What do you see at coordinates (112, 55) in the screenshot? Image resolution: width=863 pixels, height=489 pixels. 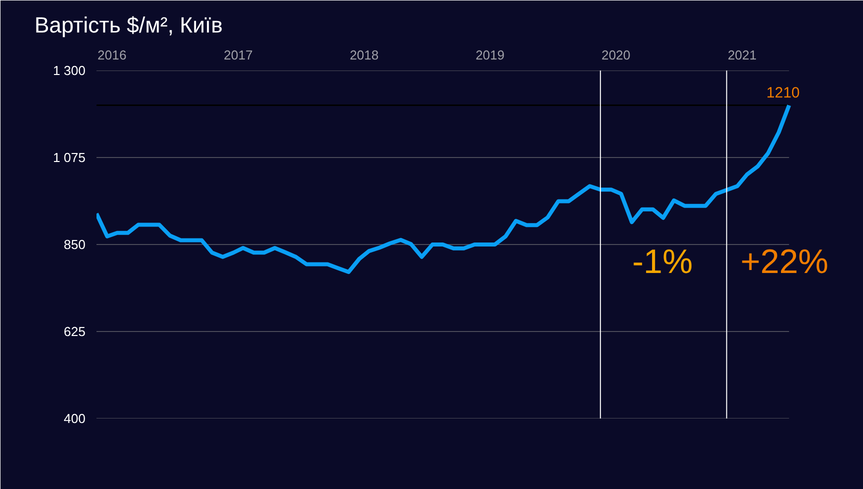 I see `x-tick-label: 2016` at bounding box center [112, 55].